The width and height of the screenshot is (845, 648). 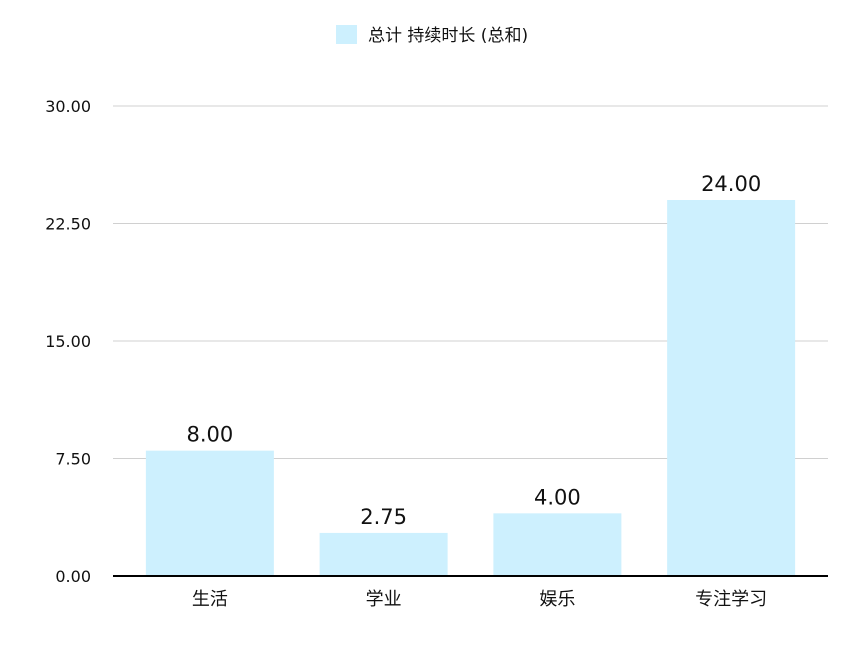 I want to click on y-tick-label: 15.00, so click(x=68, y=341).